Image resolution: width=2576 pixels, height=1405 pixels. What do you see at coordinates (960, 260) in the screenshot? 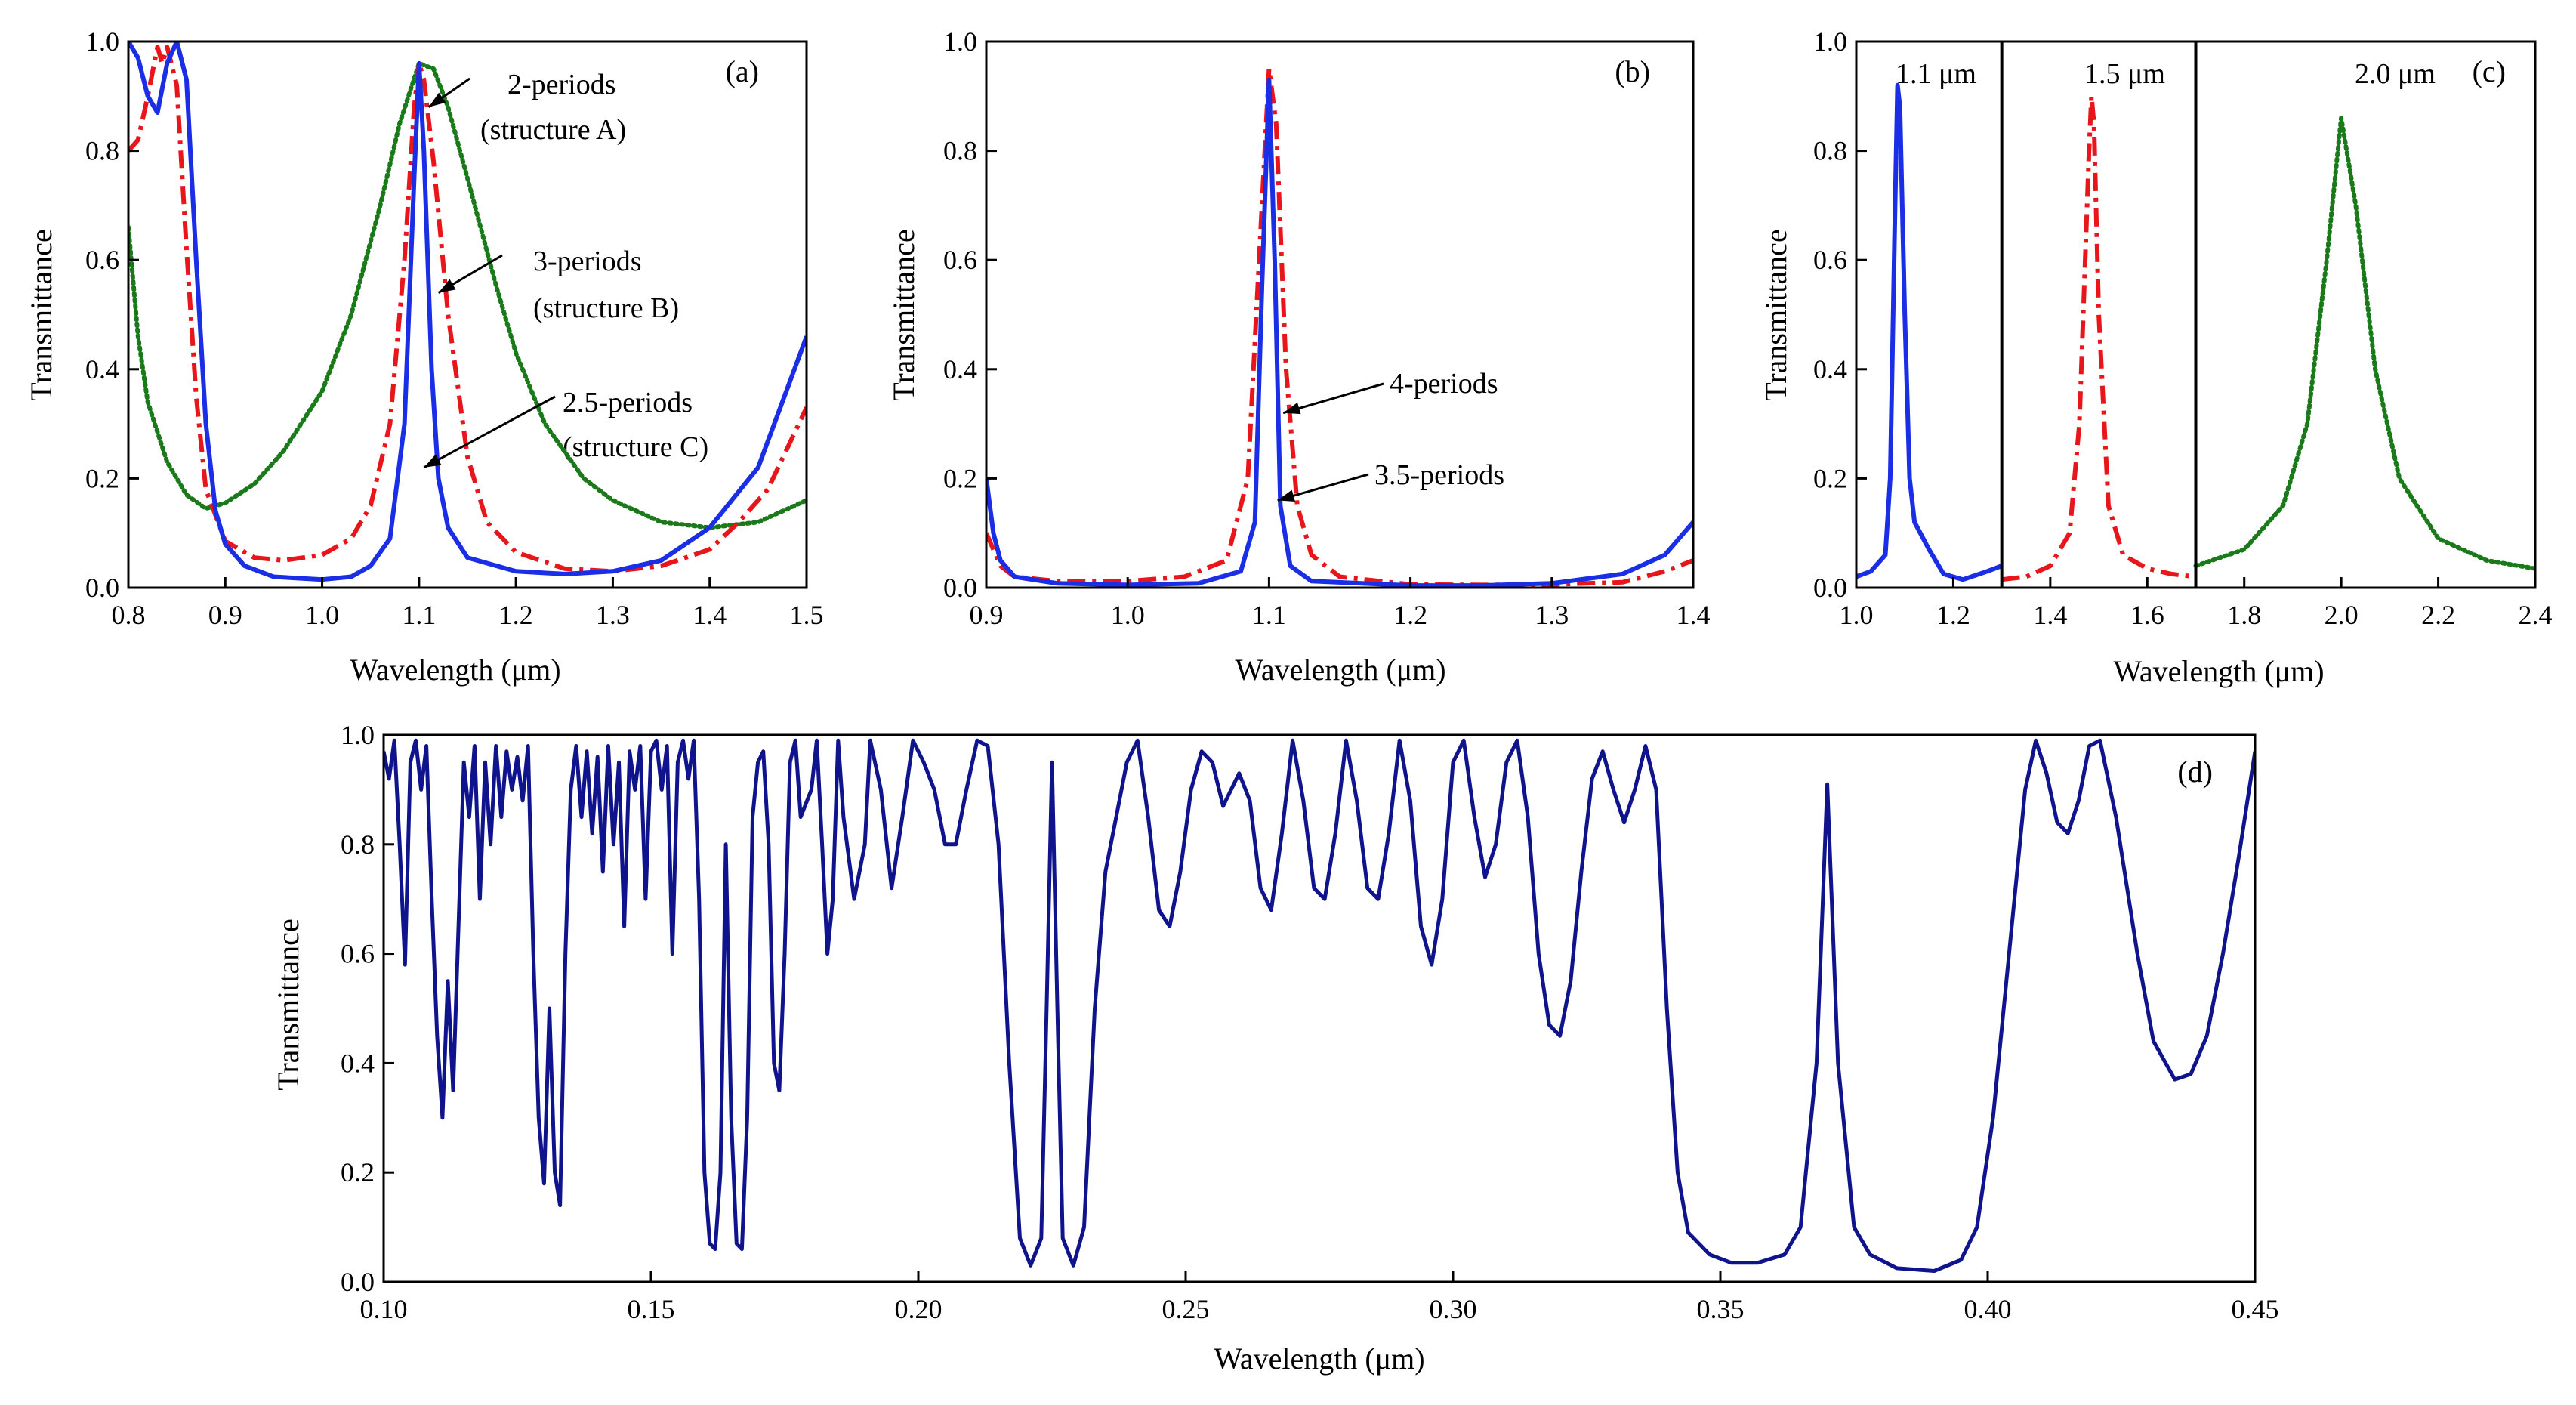
I see `y-tick-label-b: 0.6` at bounding box center [960, 260].